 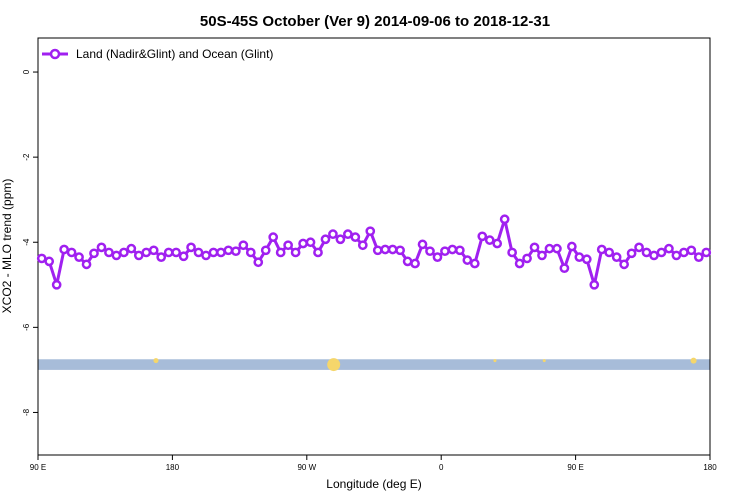 I want to click on band-group, so click(x=374, y=364).